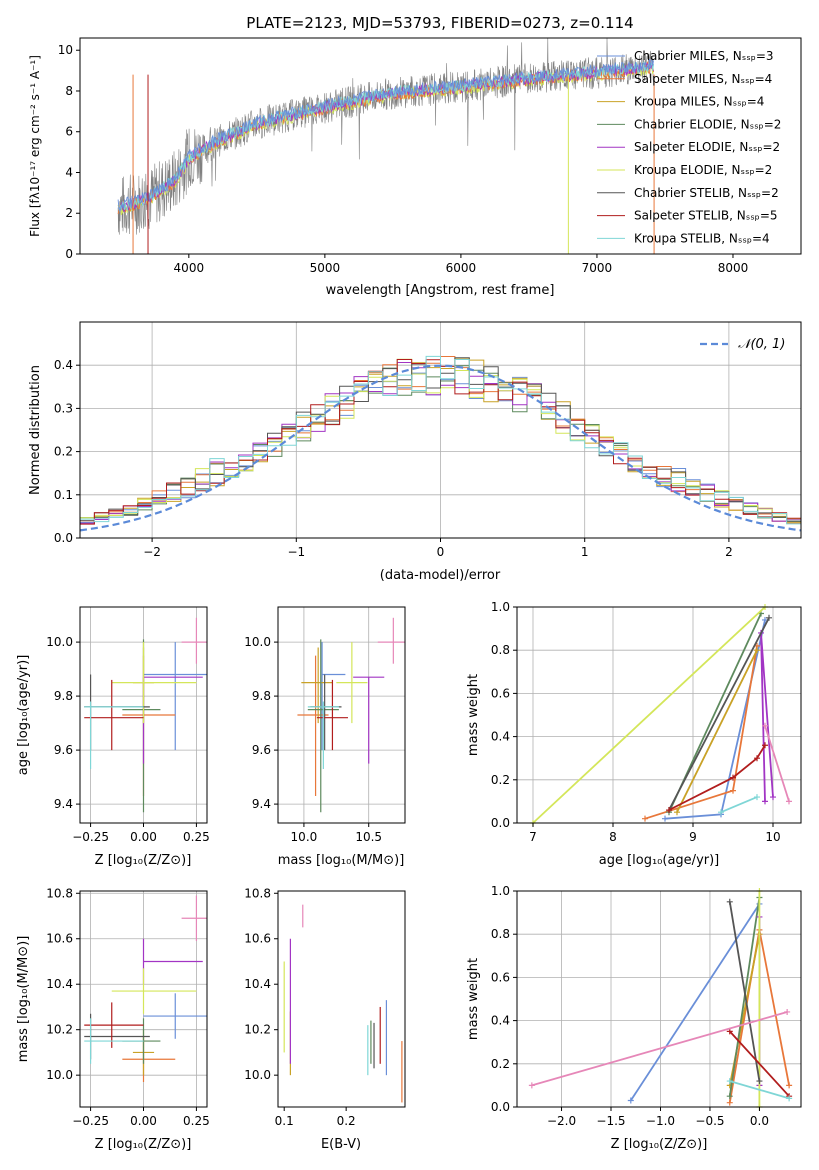  Describe the element at coordinates (500, 1107) in the screenshot. I see `y-tick-label: 0.0` at that location.